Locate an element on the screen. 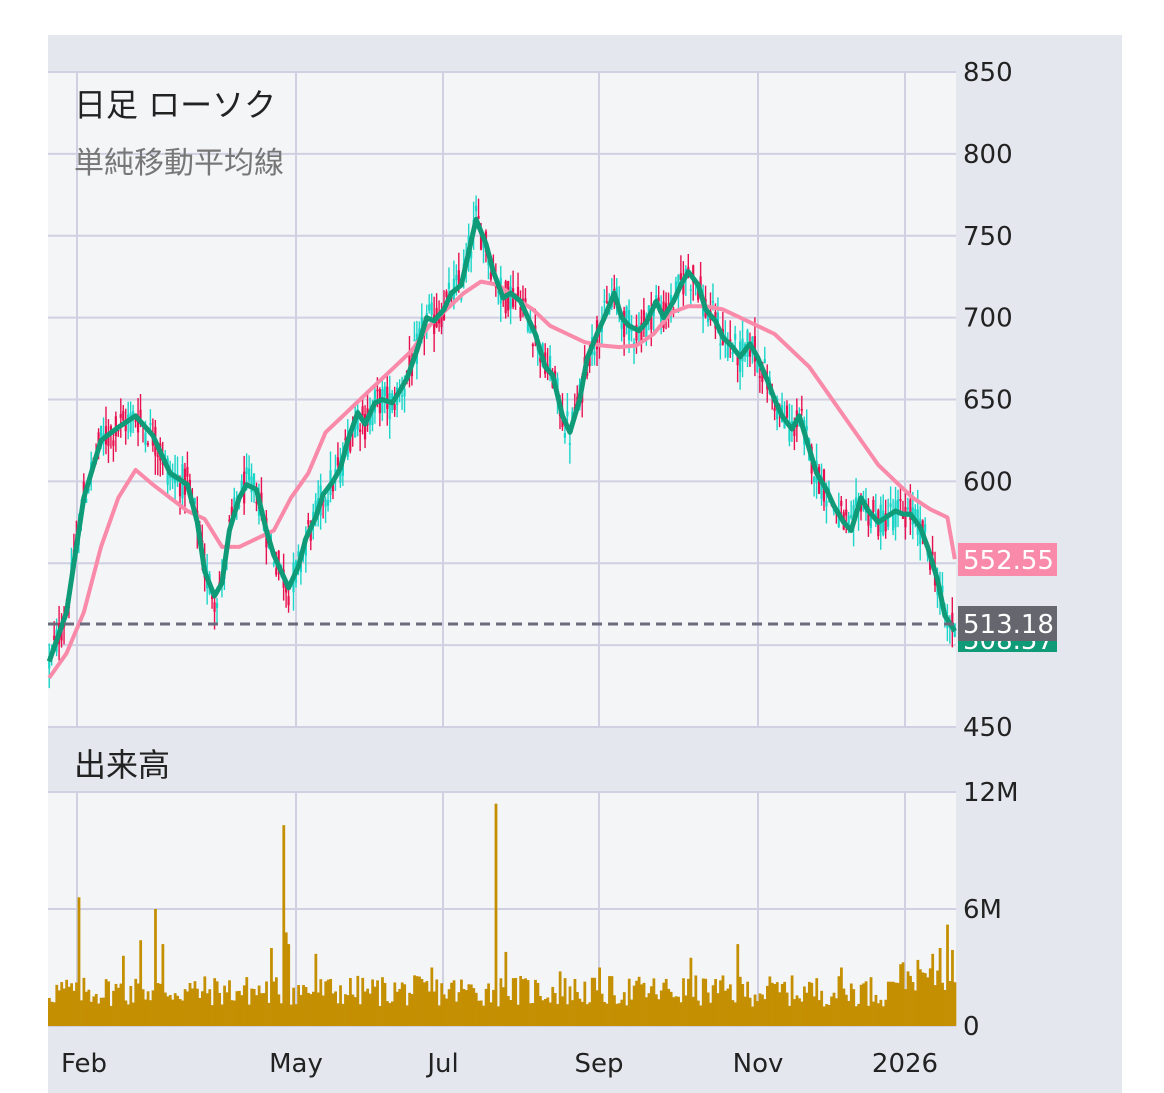 The width and height of the screenshot is (1164, 1093). x-axis-ticks: Feb May Jul Sep Nov 2026 is located at coordinates (499, 1064).